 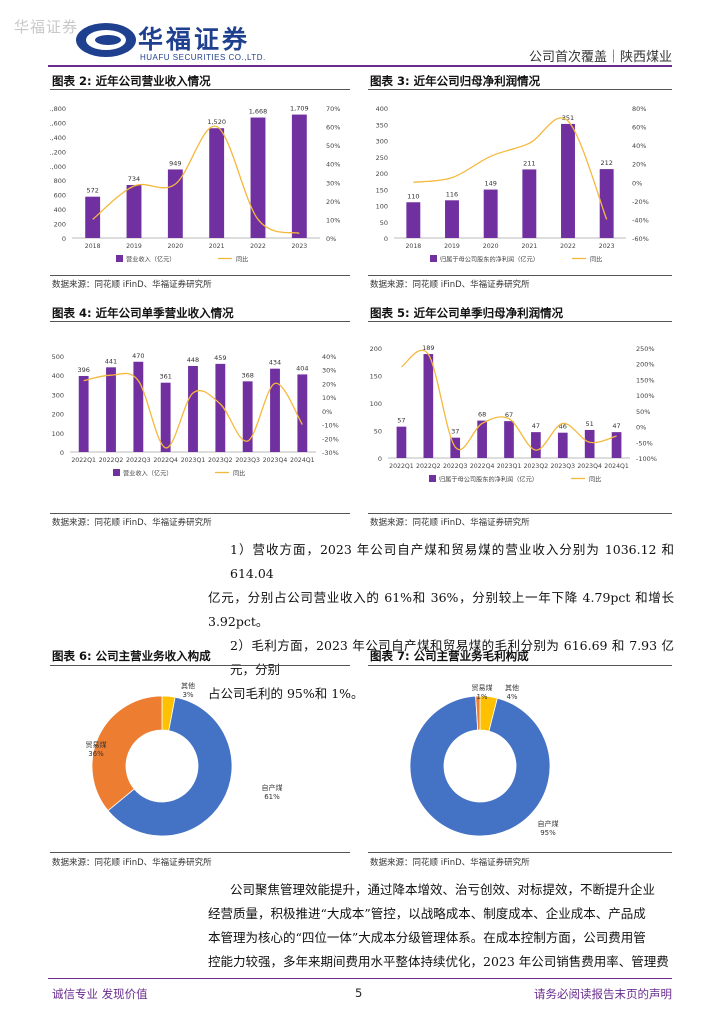 I want to click on fig5-x-tick: 2023Q1, so click(x=509, y=466).